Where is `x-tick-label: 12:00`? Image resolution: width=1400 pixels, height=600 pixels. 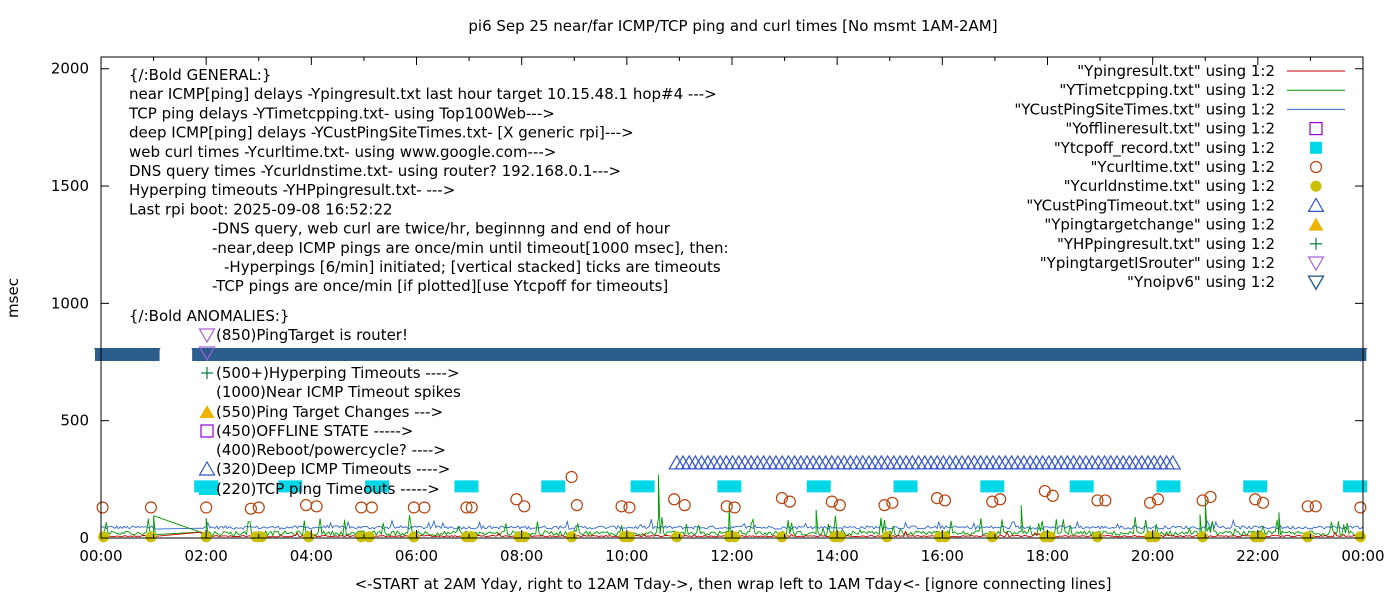 x-tick-label: 12:00 is located at coordinates (731, 556).